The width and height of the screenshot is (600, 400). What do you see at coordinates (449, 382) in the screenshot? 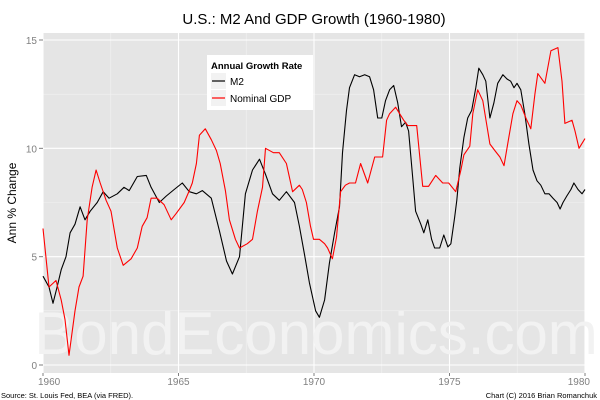
I see `x-tick-label: 1975` at bounding box center [449, 382].